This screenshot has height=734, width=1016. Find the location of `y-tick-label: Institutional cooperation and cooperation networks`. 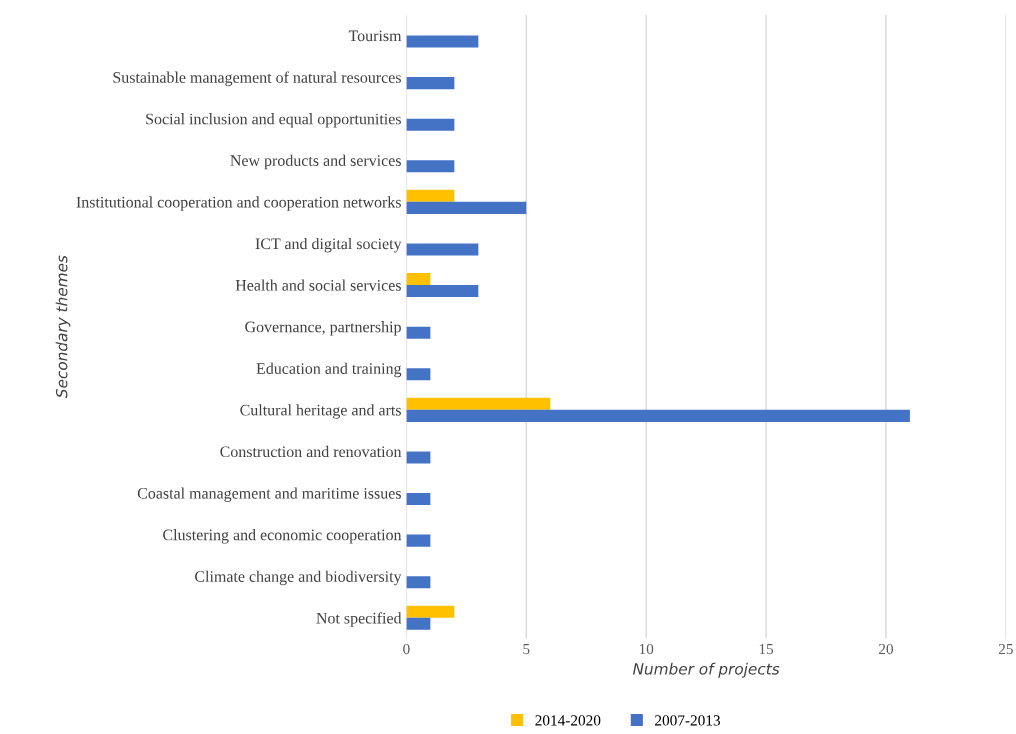

y-tick-label: Institutional cooperation and cooperation networks is located at coordinates (238, 203).